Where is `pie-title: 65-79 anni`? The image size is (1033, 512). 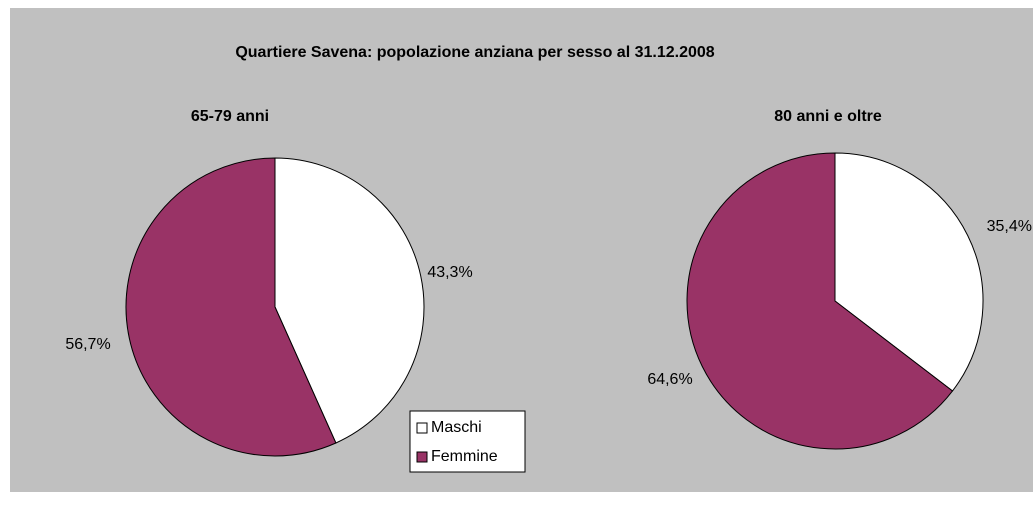
pie-title: 65-79 anni is located at coordinates (230, 116).